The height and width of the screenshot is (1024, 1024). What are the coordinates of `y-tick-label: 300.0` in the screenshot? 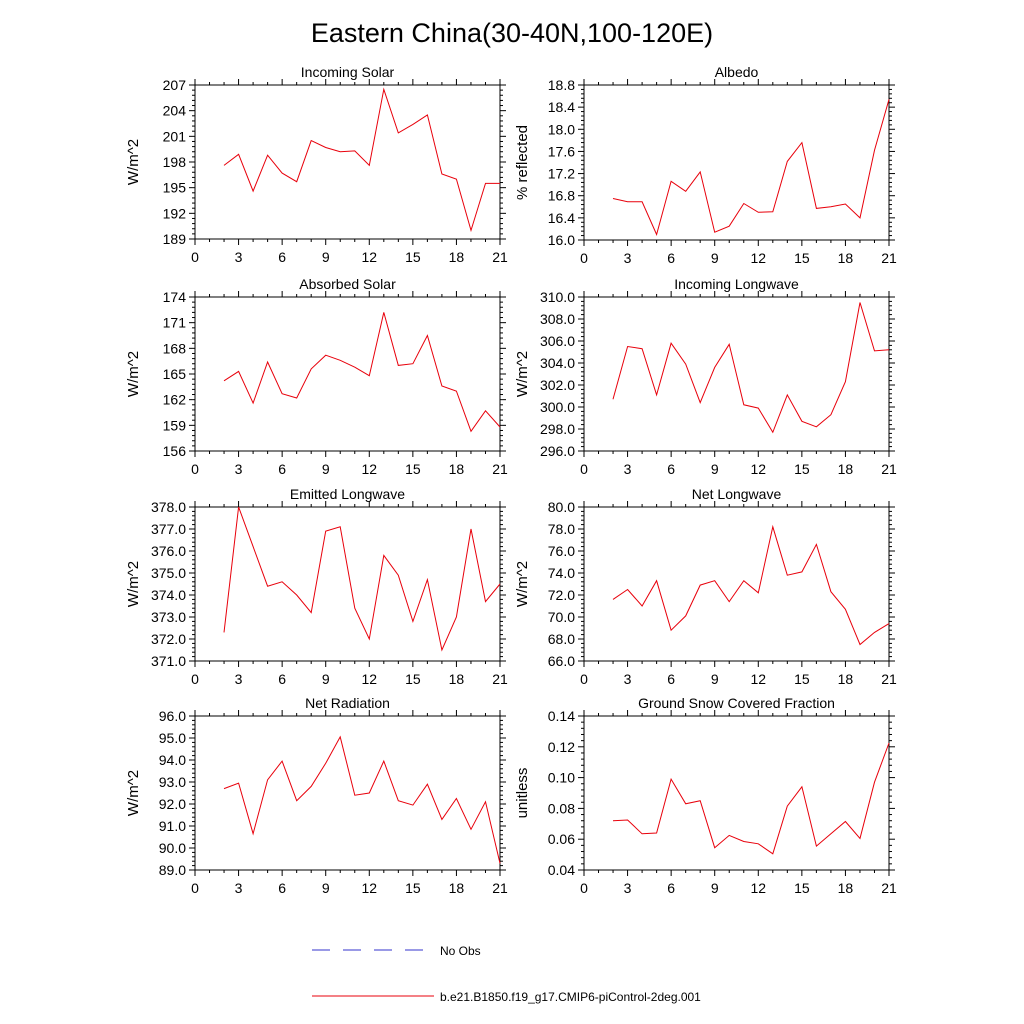 It's located at (557, 407).